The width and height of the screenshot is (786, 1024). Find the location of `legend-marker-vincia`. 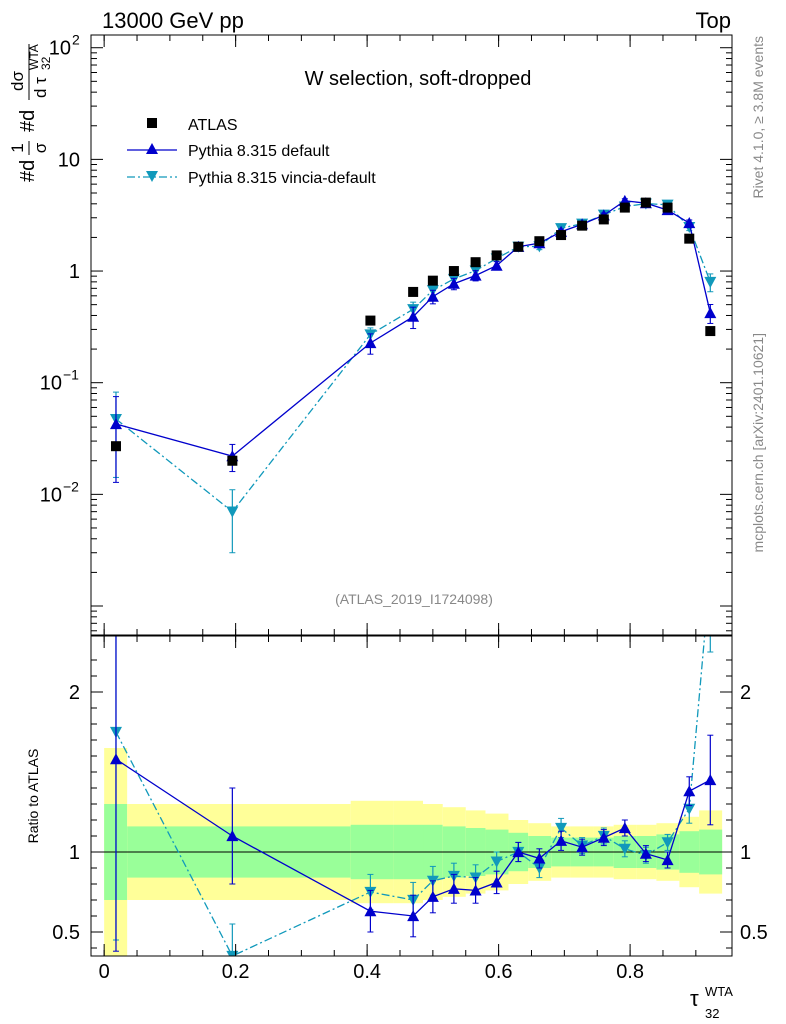

legend-marker-vincia is located at coordinates (152, 176).